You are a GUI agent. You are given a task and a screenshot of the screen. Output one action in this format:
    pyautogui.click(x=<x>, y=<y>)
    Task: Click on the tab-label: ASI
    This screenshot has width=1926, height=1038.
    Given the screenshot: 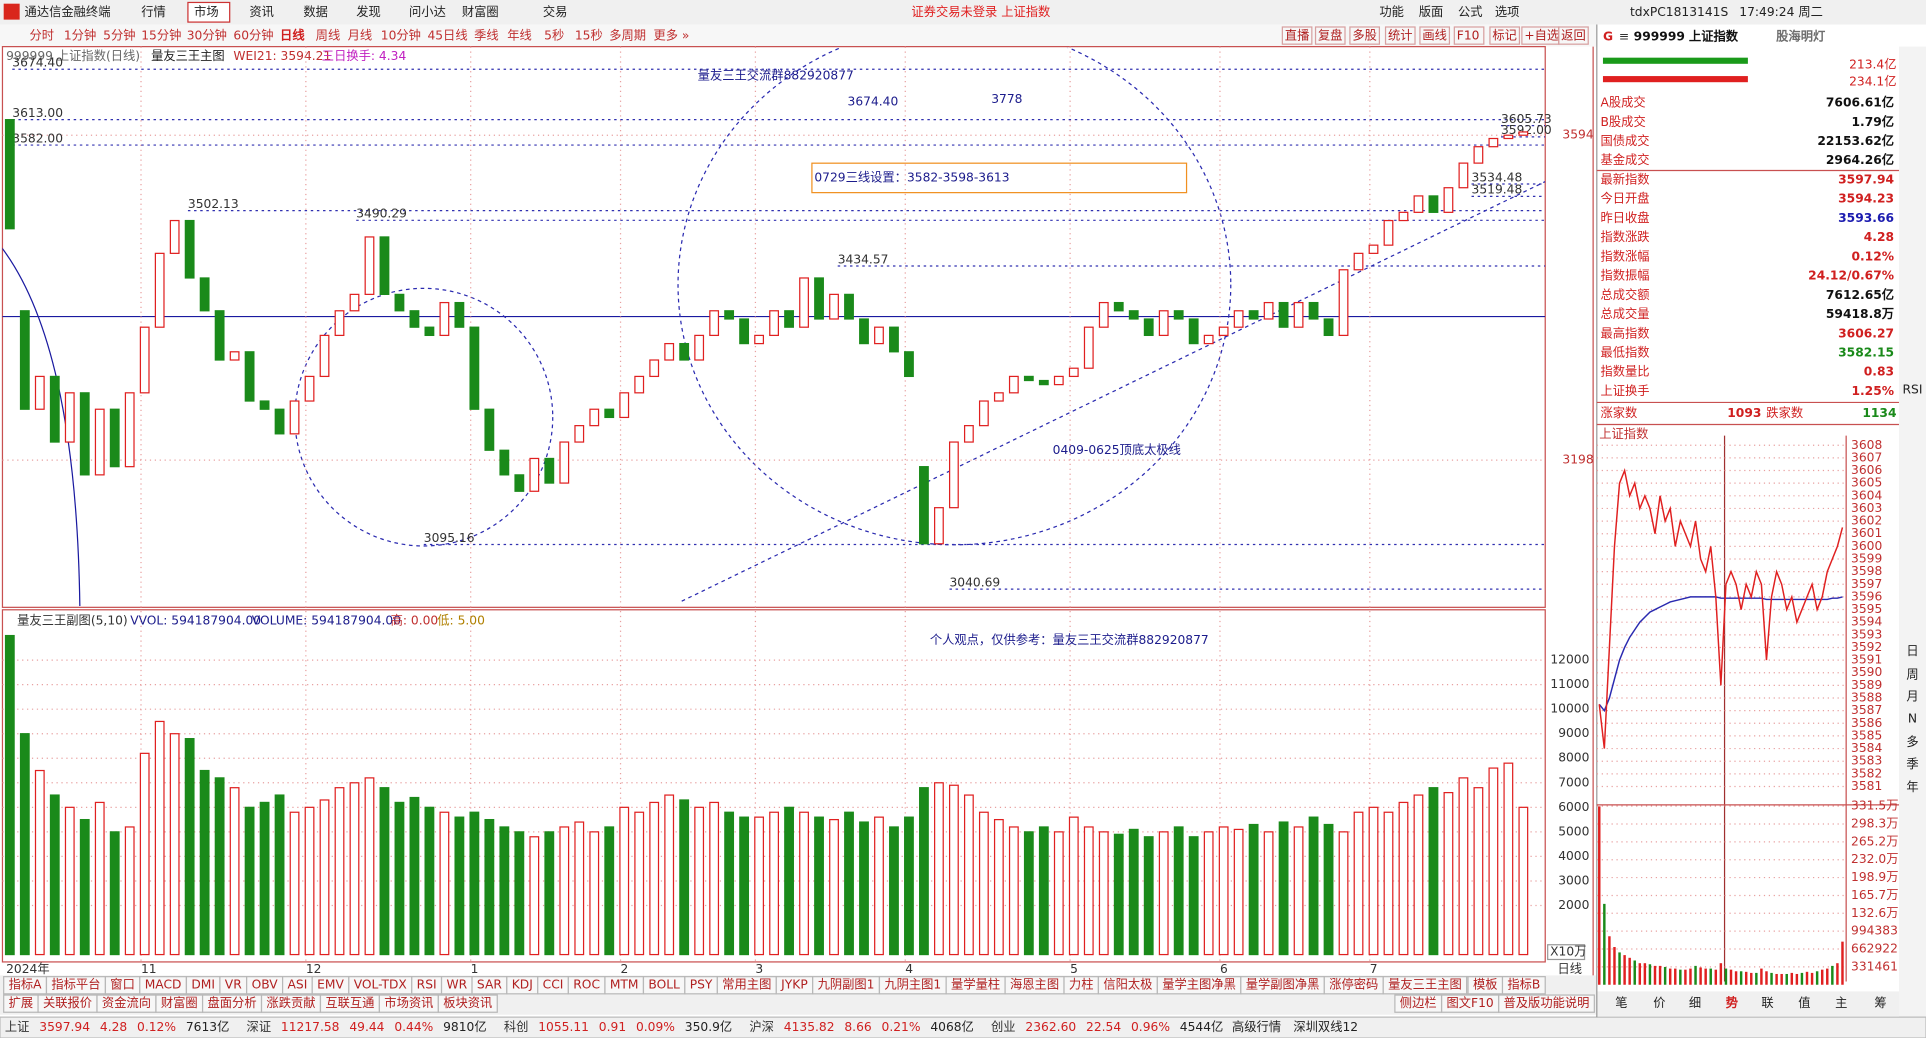 What is the action you would take?
    pyautogui.click(x=298, y=985)
    